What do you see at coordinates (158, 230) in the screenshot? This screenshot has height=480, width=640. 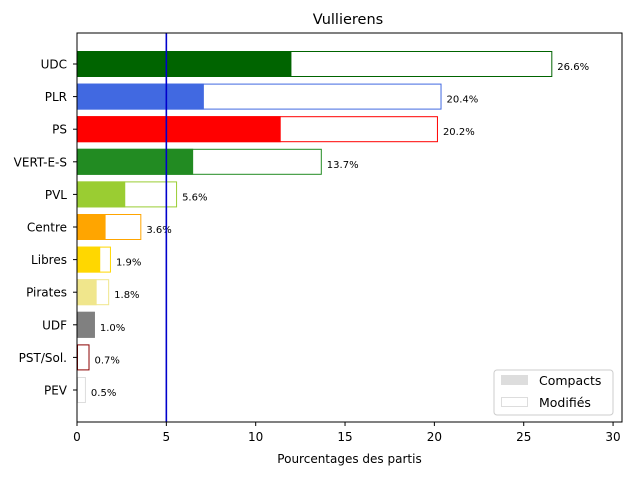 I see `data-label-centre: 3.6%` at bounding box center [158, 230].